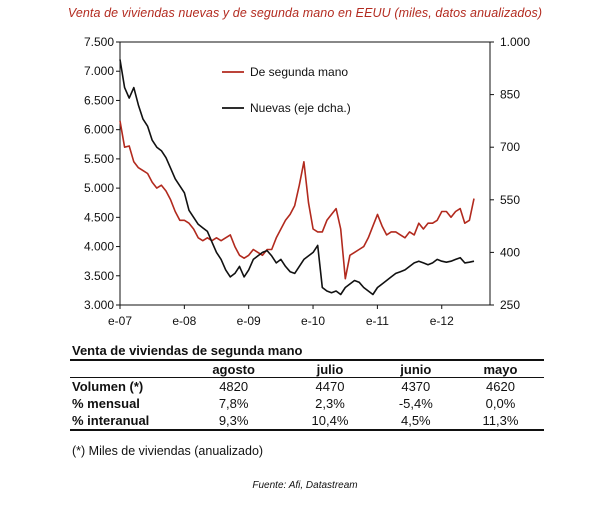 The height and width of the screenshot is (505, 610). What do you see at coordinates (299, 72) in the screenshot?
I see `legend-label: De segunda mano` at bounding box center [299, 72].